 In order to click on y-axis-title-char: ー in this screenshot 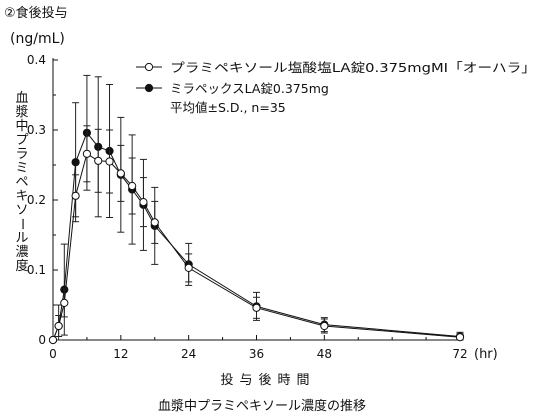, I will do `click(21, 223)`.